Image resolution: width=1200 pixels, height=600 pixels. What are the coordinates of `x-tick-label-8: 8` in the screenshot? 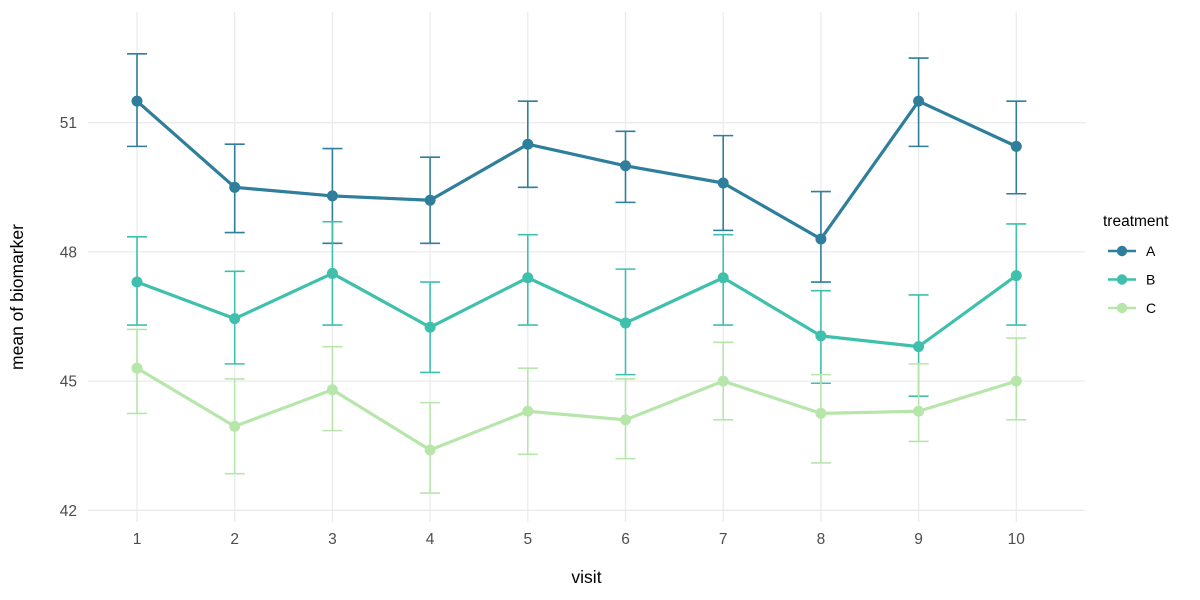 It's located at (821, 539).